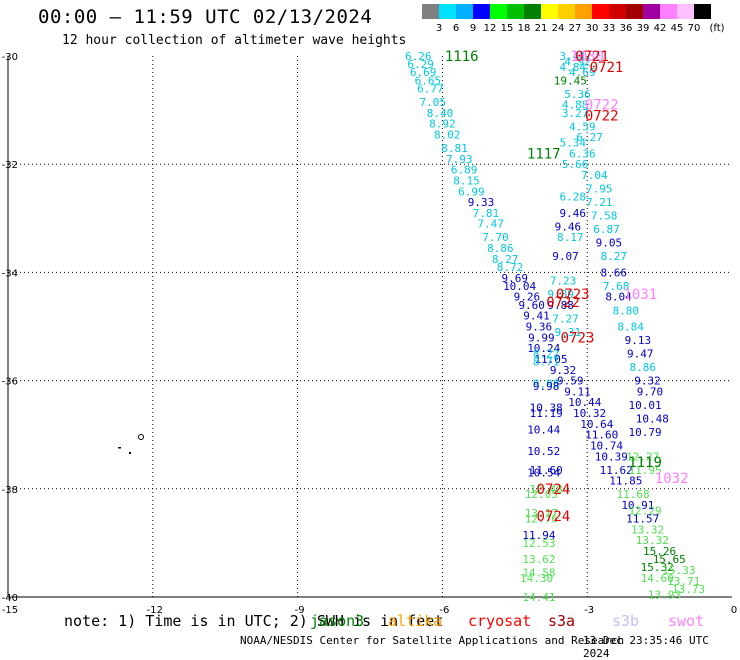 This screenshot has width=740, height=660. What do you see at coordinates (10, 598) in the screenshot?
I see `y-tick-label: -40` at bounding box center [10, 598].